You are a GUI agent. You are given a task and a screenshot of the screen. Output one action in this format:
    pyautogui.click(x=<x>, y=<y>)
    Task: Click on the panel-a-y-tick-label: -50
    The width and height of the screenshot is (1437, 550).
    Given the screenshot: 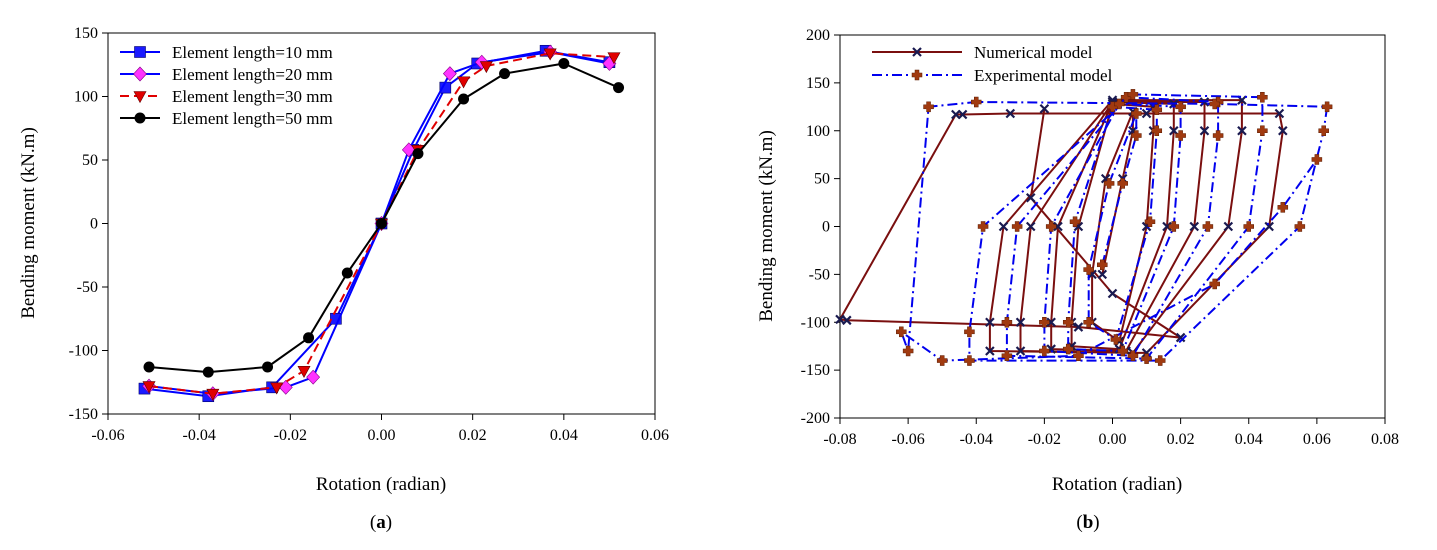 What is the action you would take?
    pyautogui.click(x=87, y=287)
    